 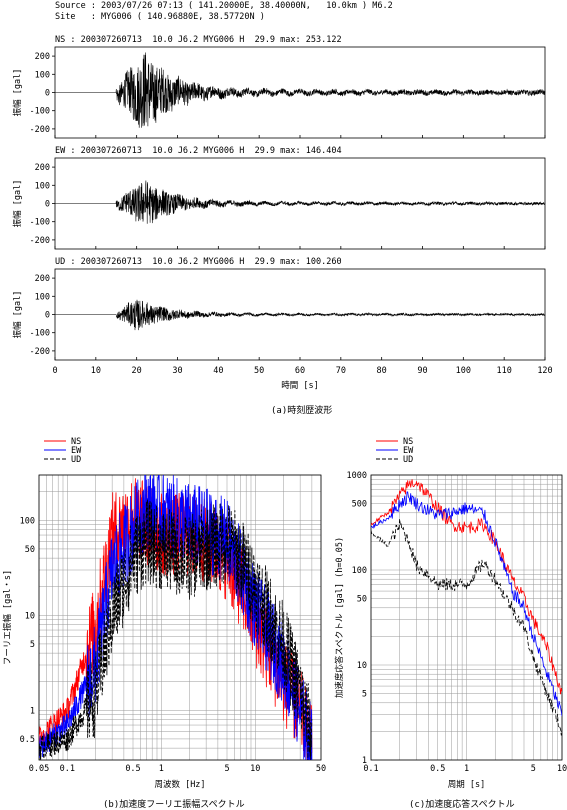 What do you see at coordinates (408, 460) in the screenshot?
I see `response-legend-label: UD` at bounding box center [408, 460].